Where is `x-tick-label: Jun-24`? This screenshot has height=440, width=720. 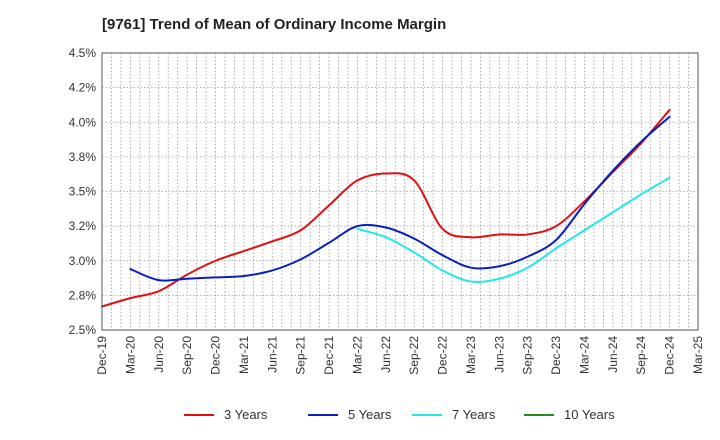 x-tick-label: Jun-24 is located at coordinates (613, 354).